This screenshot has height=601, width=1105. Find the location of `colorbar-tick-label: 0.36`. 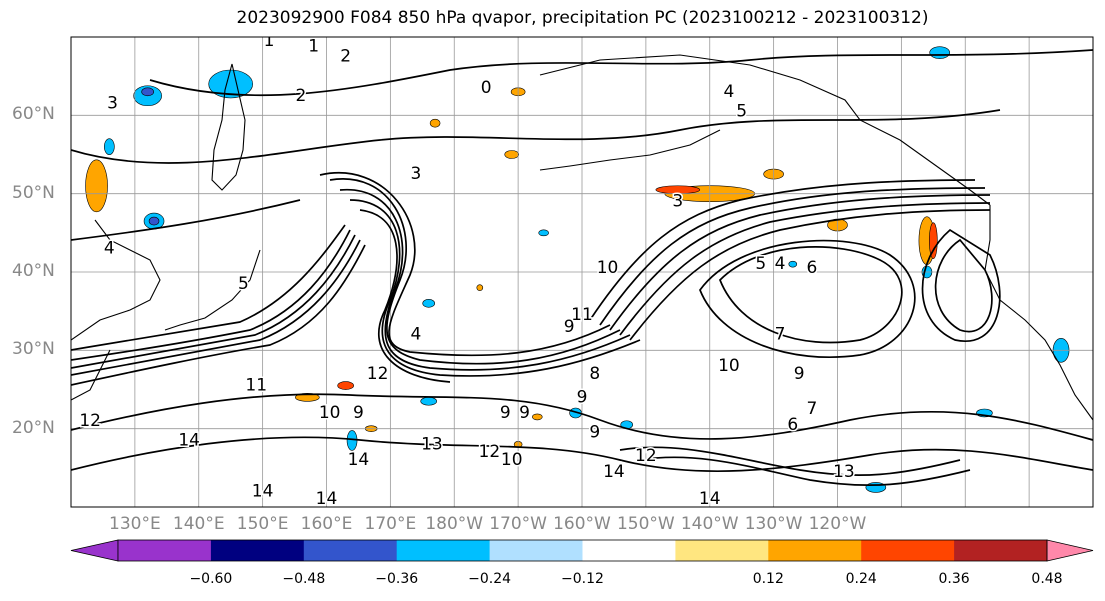

colorbar-tick-label: 0.36 is located at coordinates (954, 579).